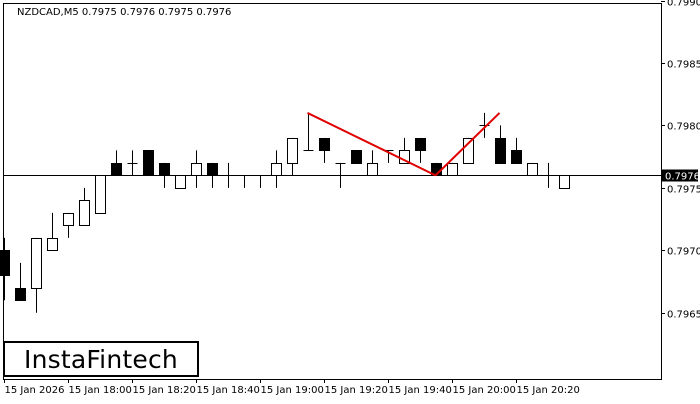 This screenshot has height=404, width=700. What do you see at coordinates (548, 390) in the screenshot?
I see `time-tick-label: 15 Jan 20:20` at bounding box center [548, 390].